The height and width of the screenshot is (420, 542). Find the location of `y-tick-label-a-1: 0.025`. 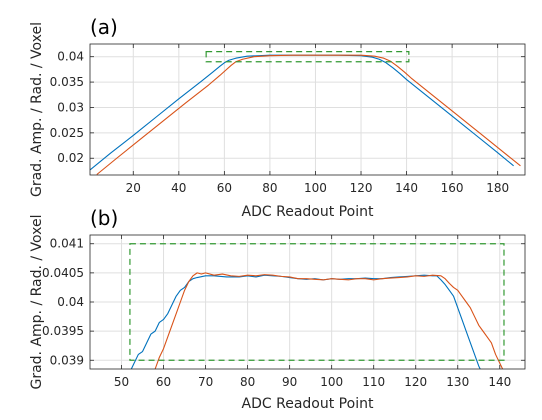

y-tick-label-a-1: 0.025 is located at coordinates (67, 133).